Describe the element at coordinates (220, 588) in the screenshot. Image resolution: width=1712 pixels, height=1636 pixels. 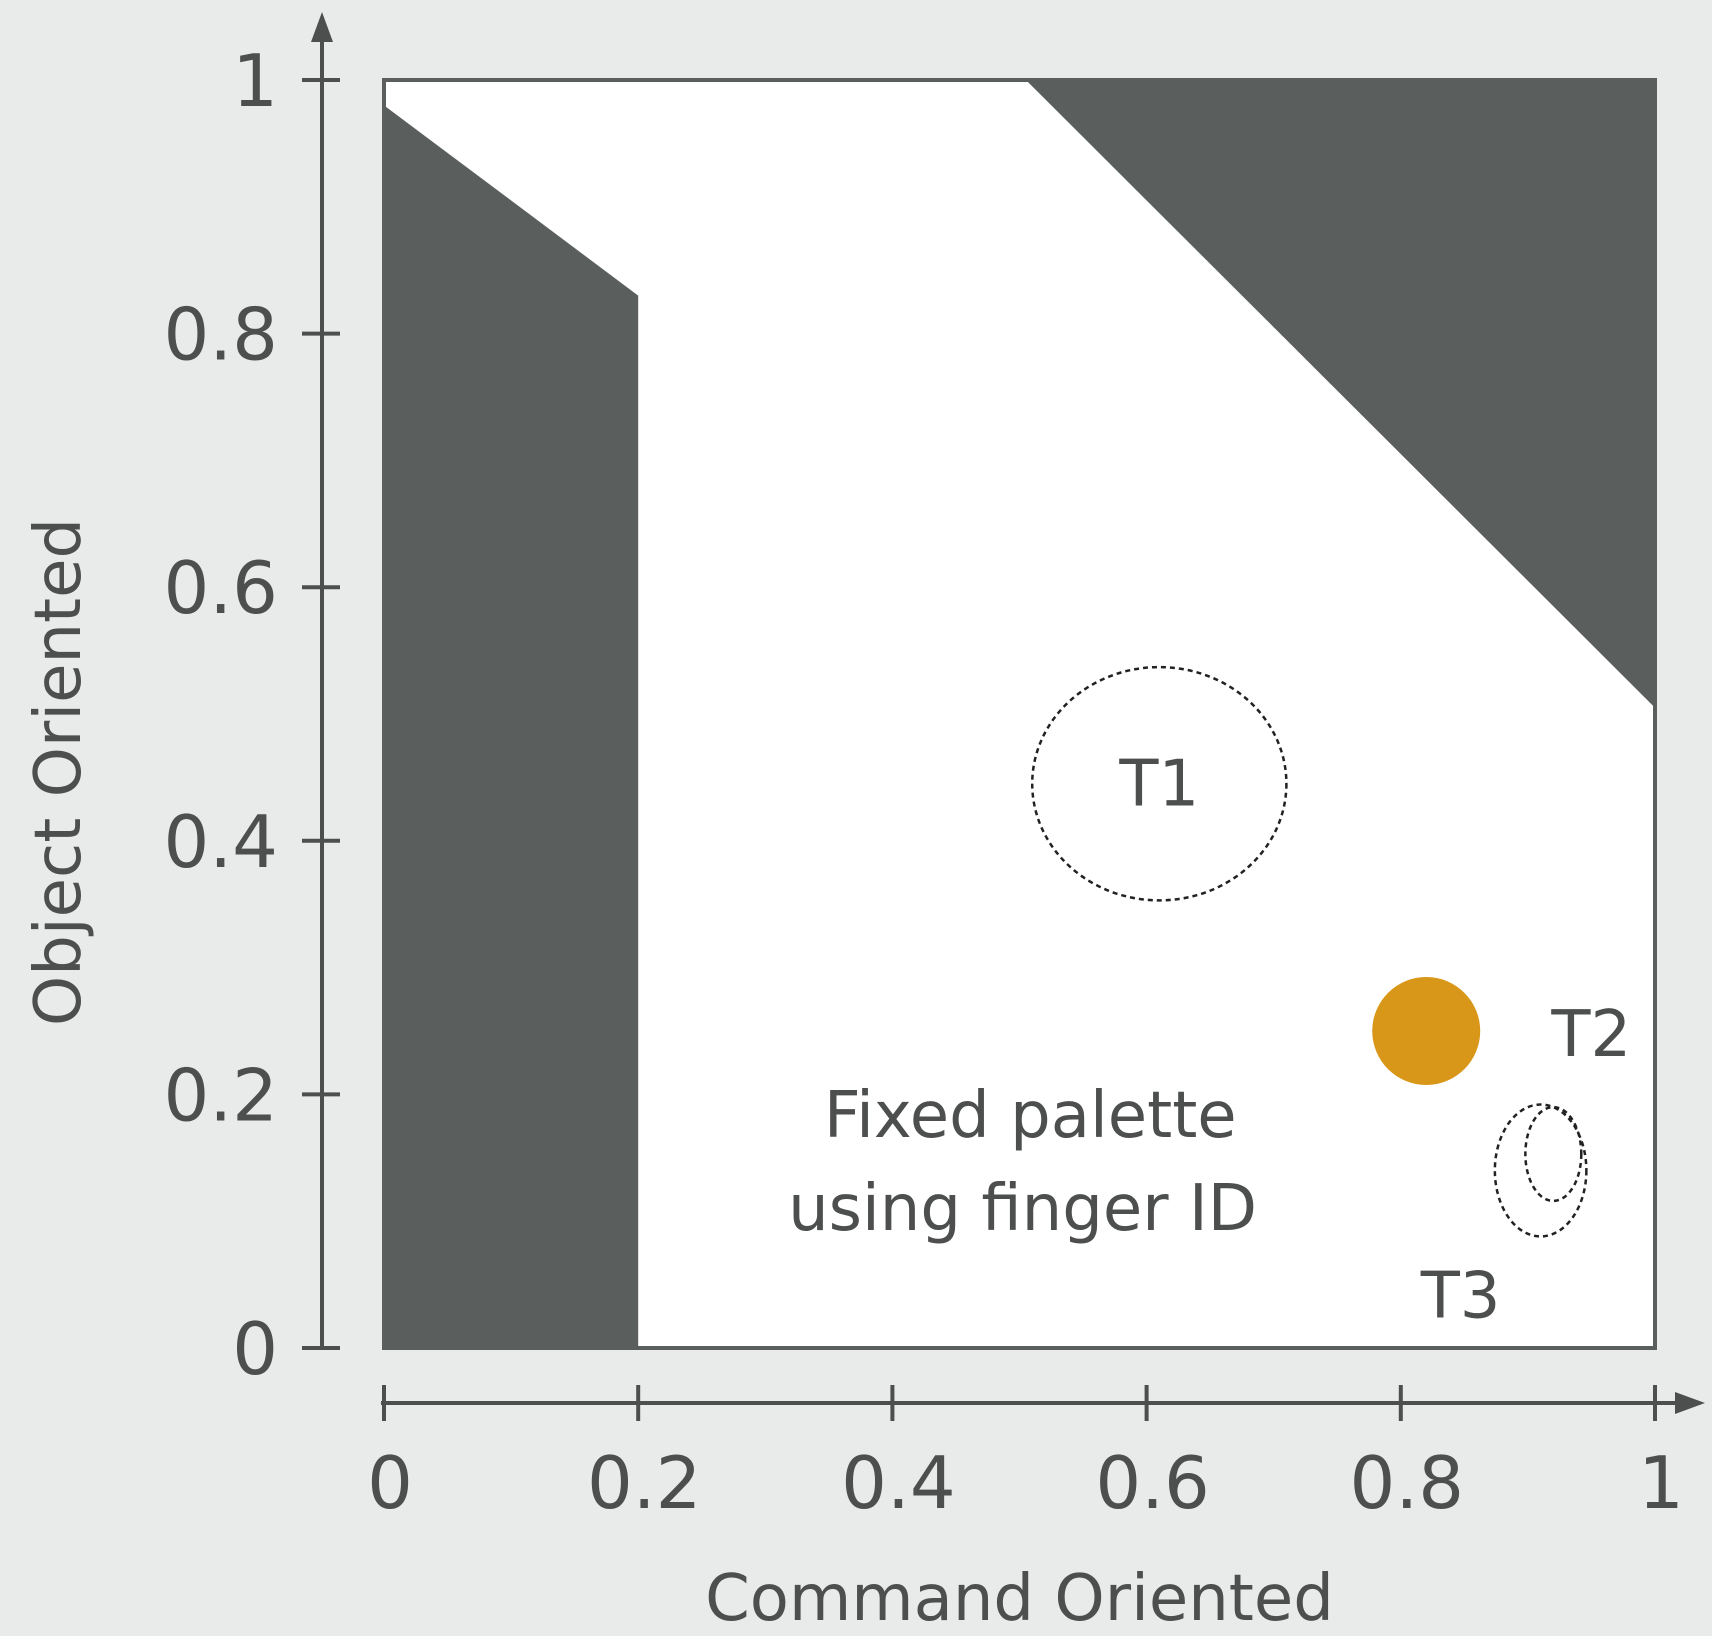
I see `y-tick-label: 0.6` at that location.